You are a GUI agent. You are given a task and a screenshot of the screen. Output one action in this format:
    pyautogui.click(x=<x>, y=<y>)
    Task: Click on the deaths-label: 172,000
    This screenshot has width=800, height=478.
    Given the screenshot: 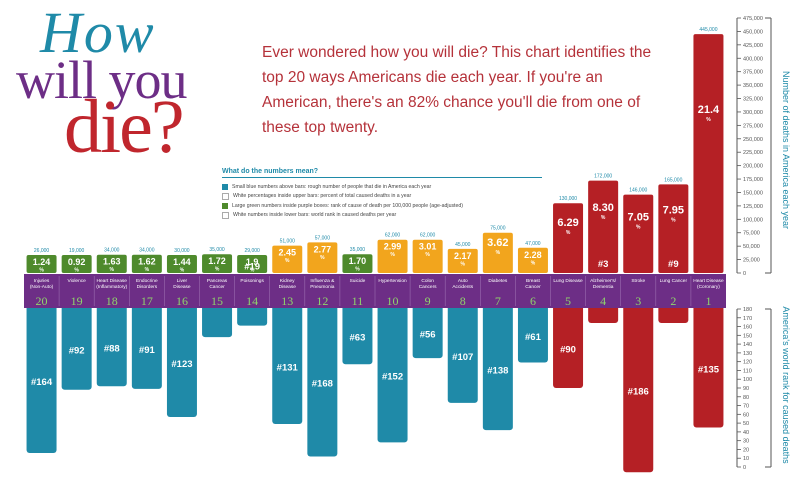 What is the action you would take?
    pyautogui.click(x=603, y=177)
    